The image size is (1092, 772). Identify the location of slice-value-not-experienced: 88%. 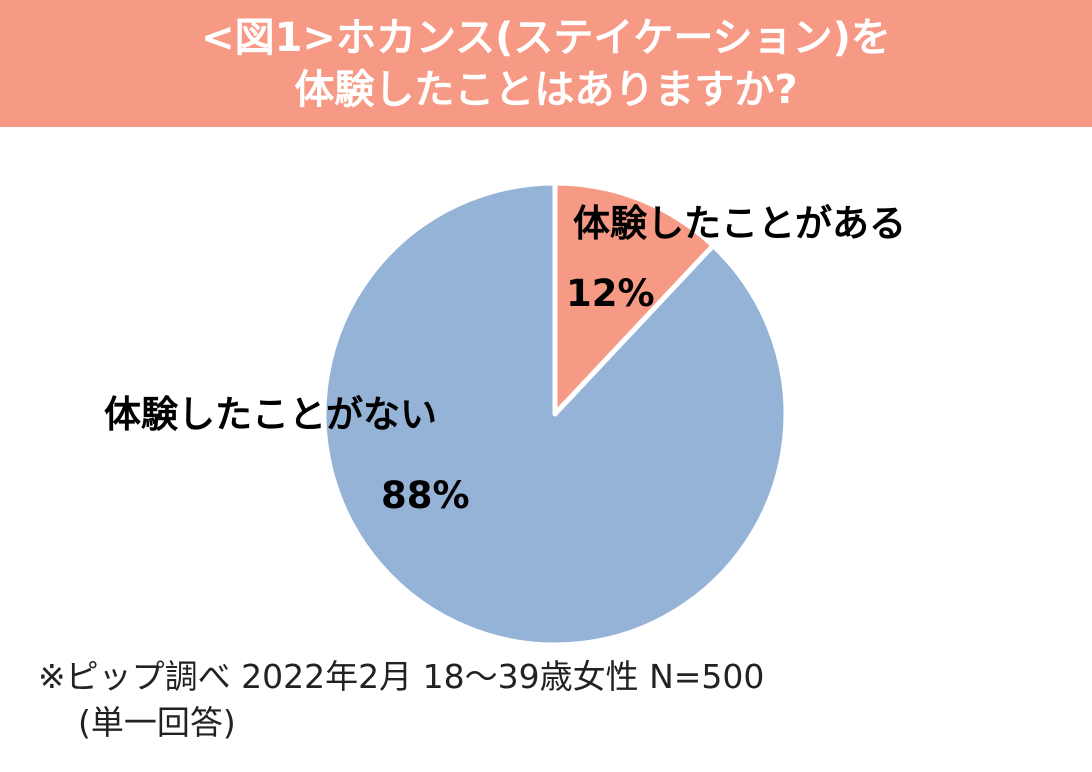
(425, 495).